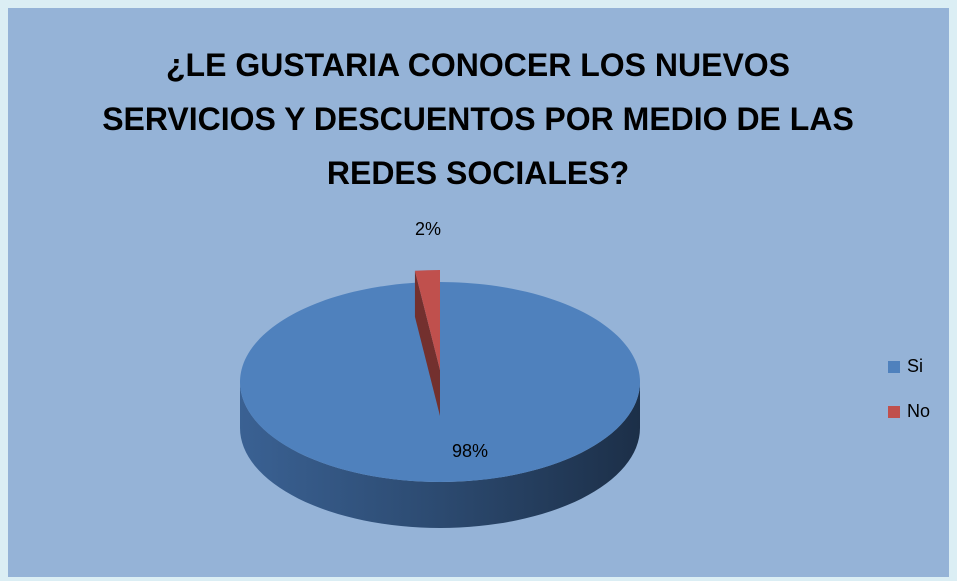 This screenshot has height=581, width=957. What do you see at coordinates (918, 411) in the screenshot?
I see `legend-label: No` at bounding box center [918, 411].